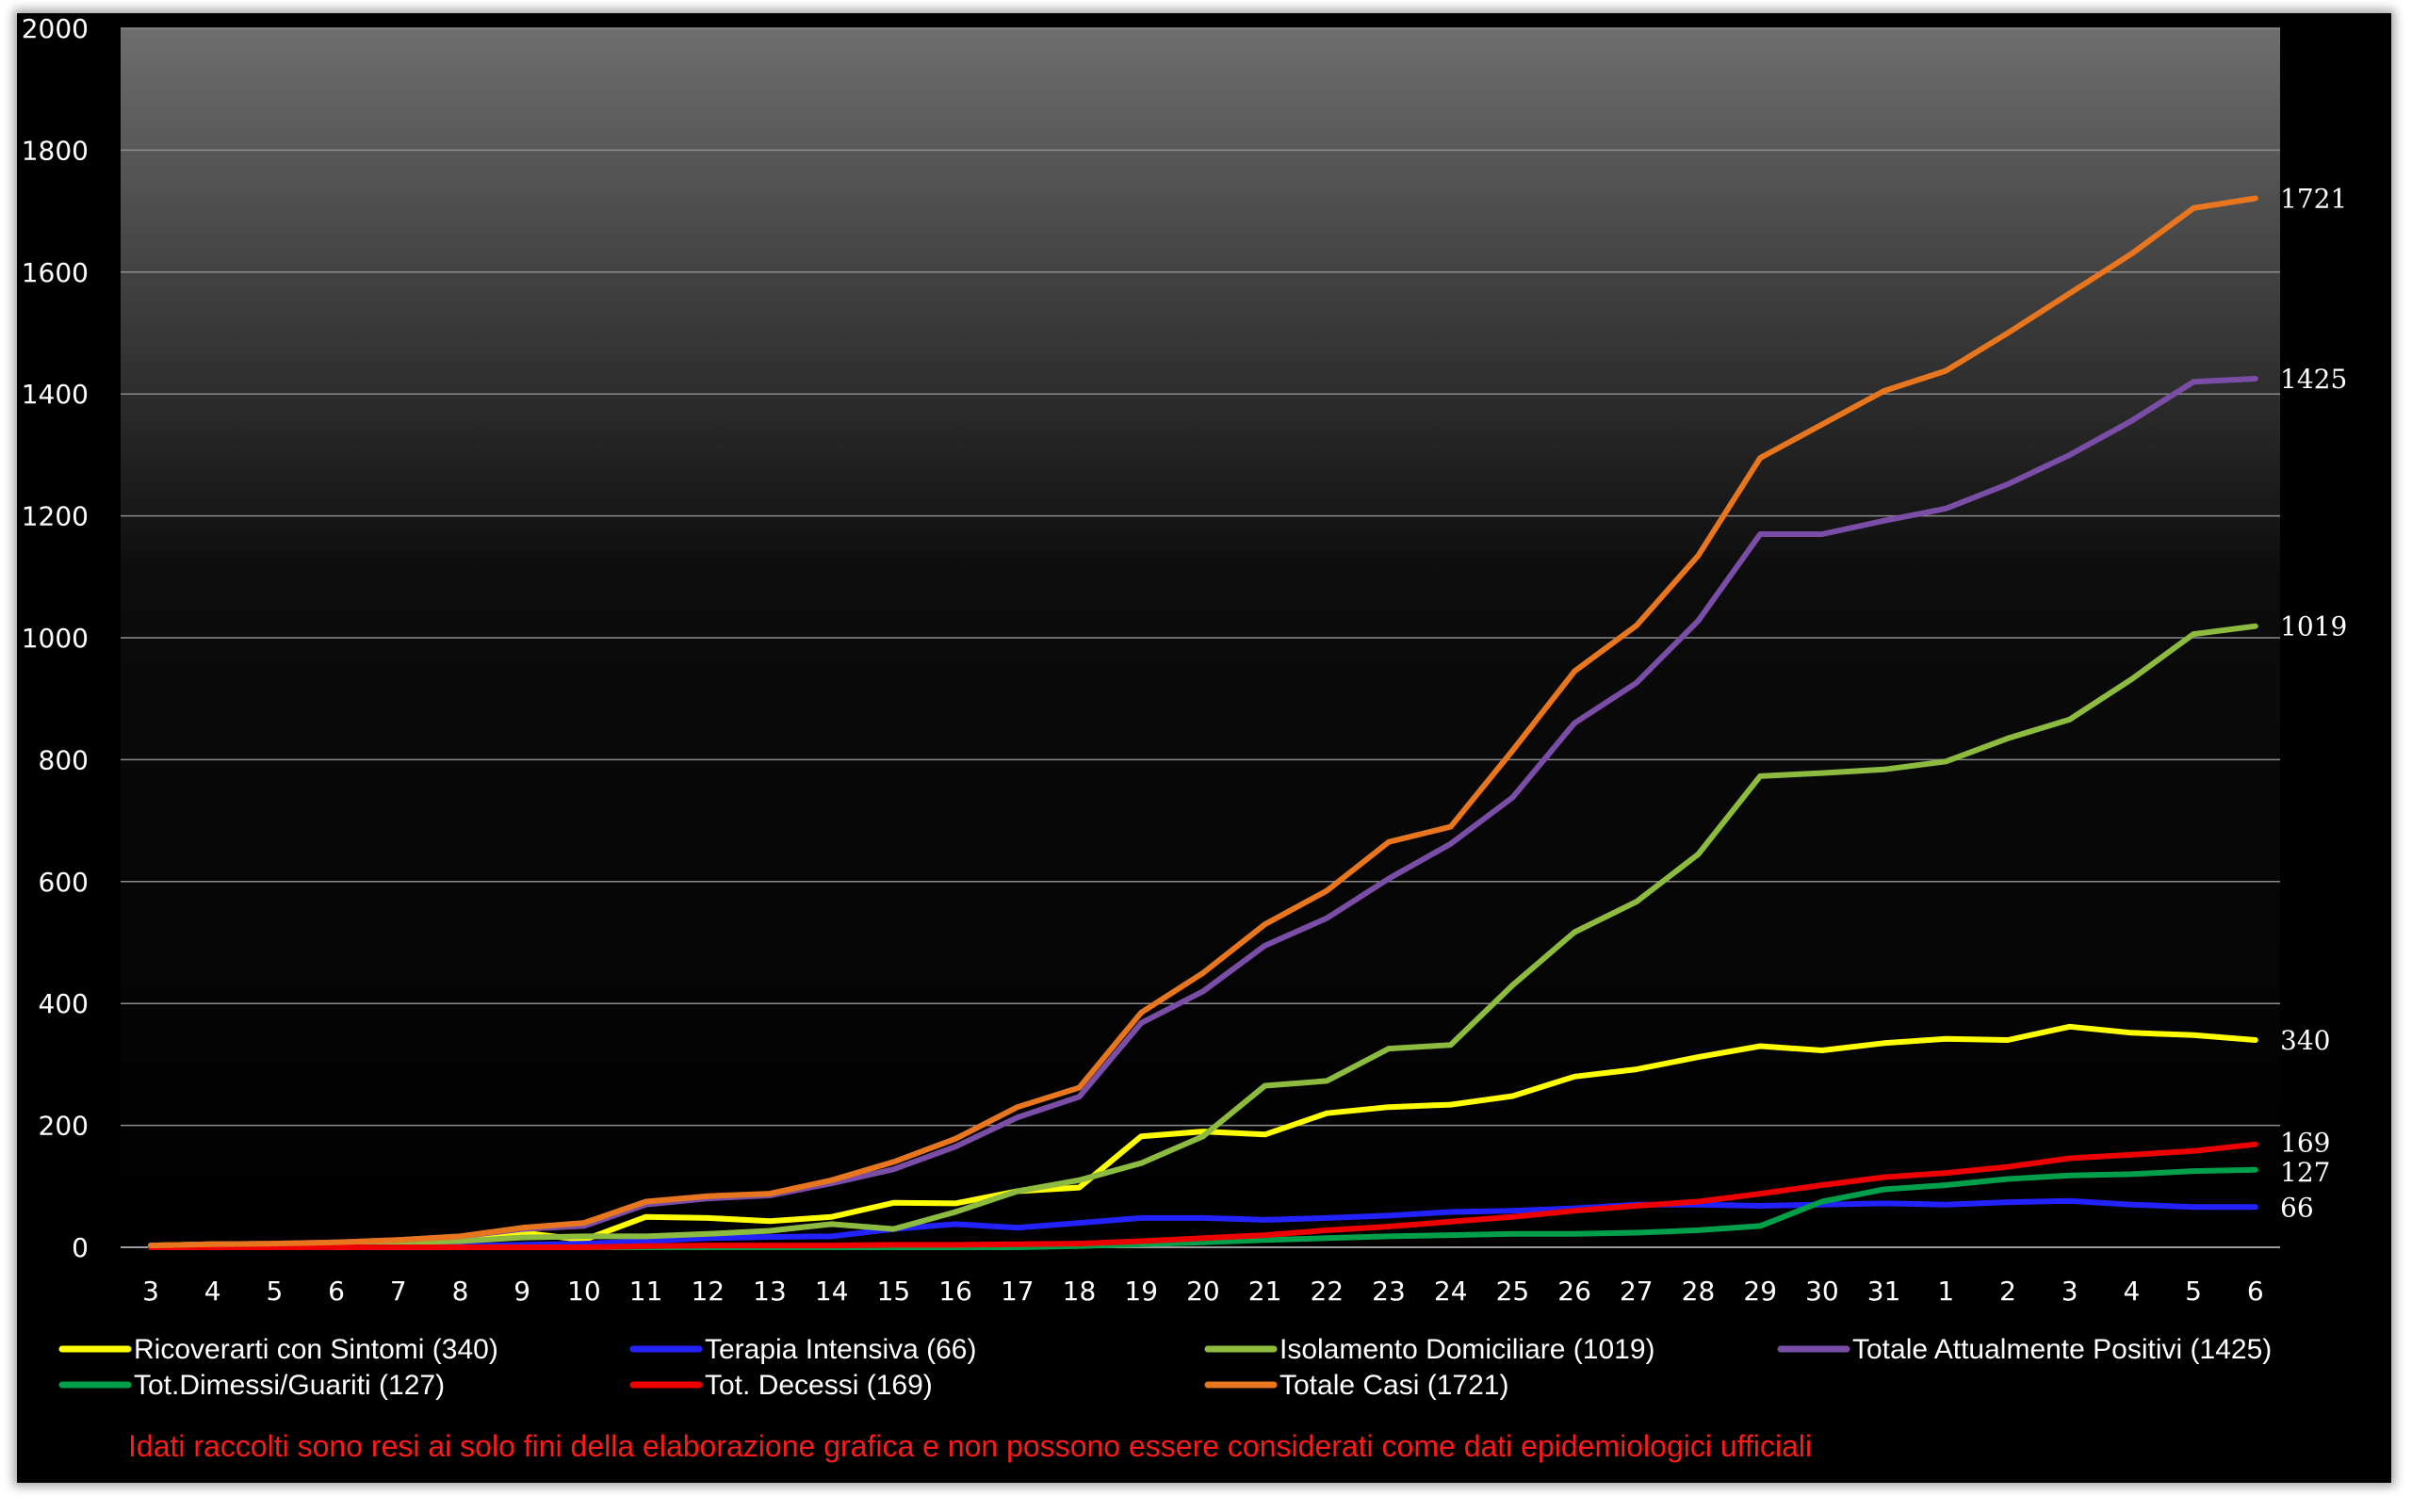 This screenshot has height=1512, width=2412. I want to click on x-tick-label: 15, so click(894, 1291).